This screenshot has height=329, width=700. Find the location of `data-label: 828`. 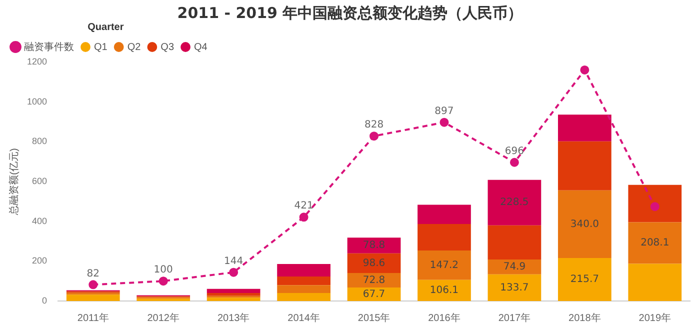

data-label: 828 is located at coordinates (374, 125).